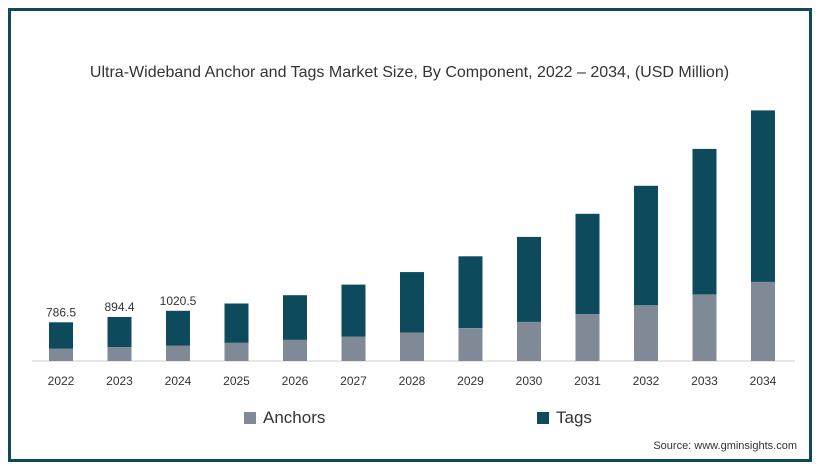  Describe the element at coordinates (587, 337) in the screenshot. I see `bar-anchors-2031` at that location.